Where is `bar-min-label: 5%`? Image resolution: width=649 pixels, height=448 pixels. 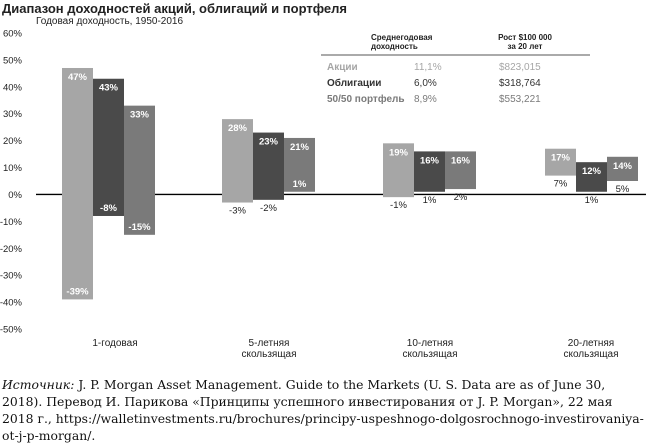 bar-min-label: 5% is located at coordinates (623, 189).